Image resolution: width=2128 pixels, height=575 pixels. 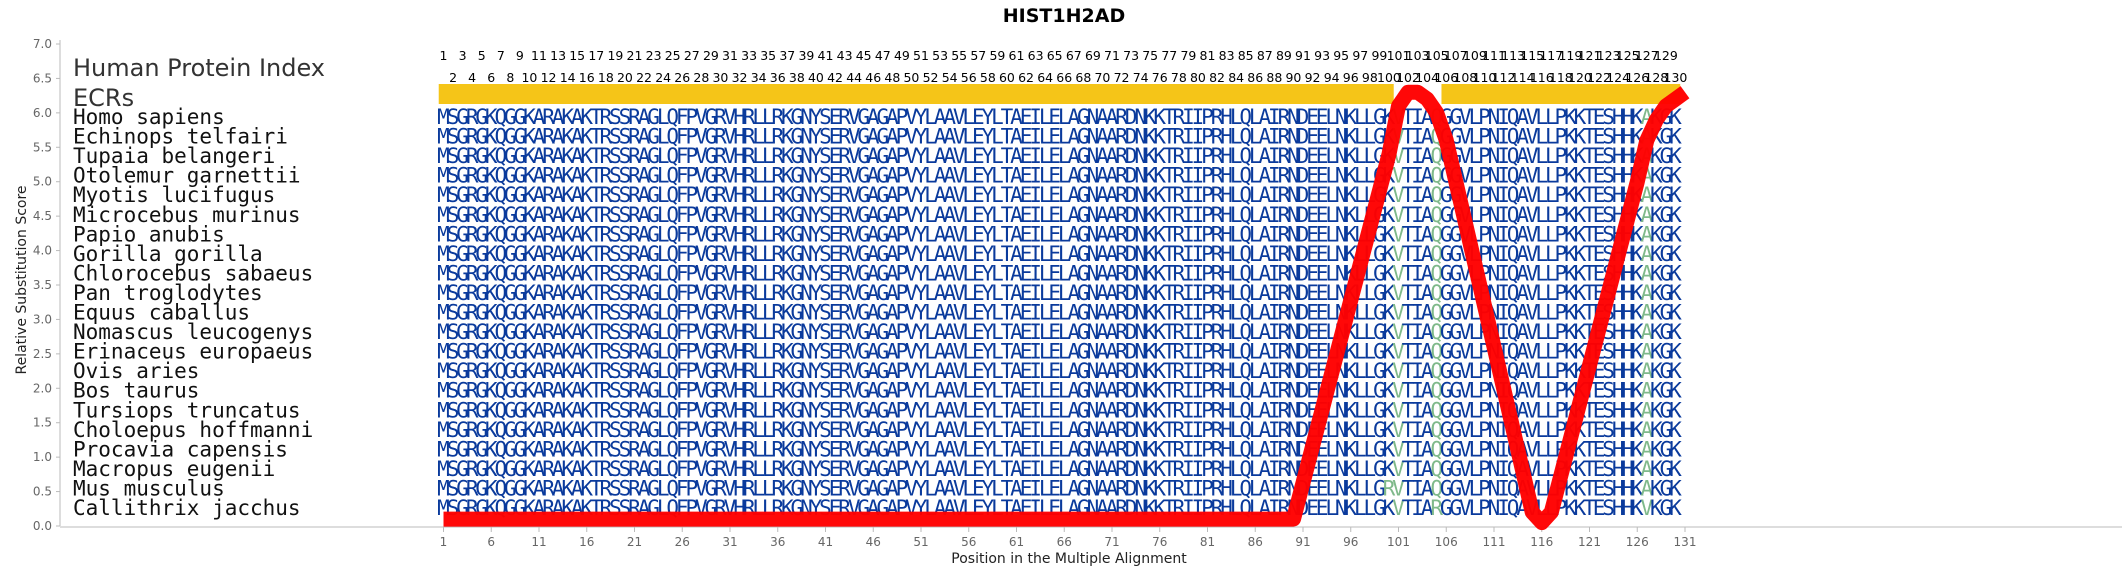 I want to click on position-label: 19, so click(x=615, y=55).